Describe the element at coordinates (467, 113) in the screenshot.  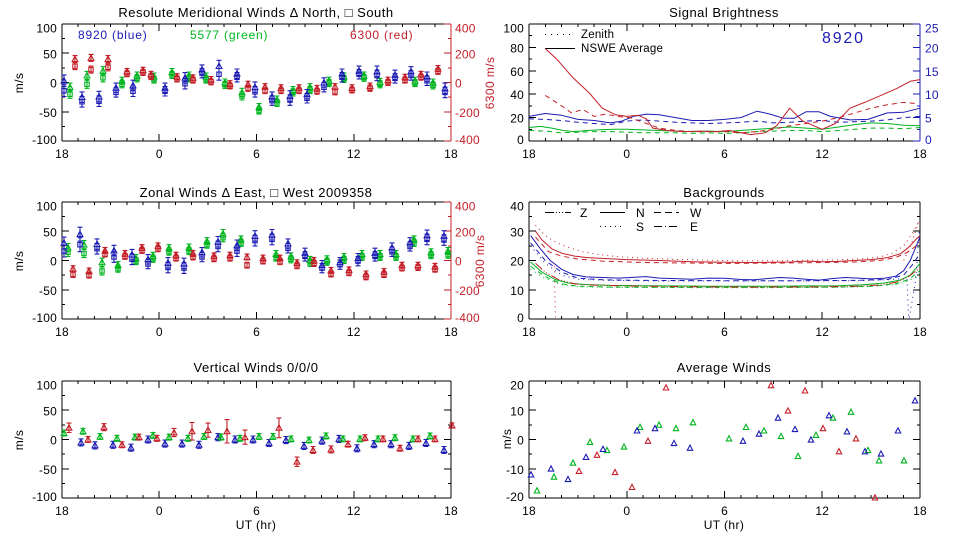
I see `svg-text: -200` at that location.